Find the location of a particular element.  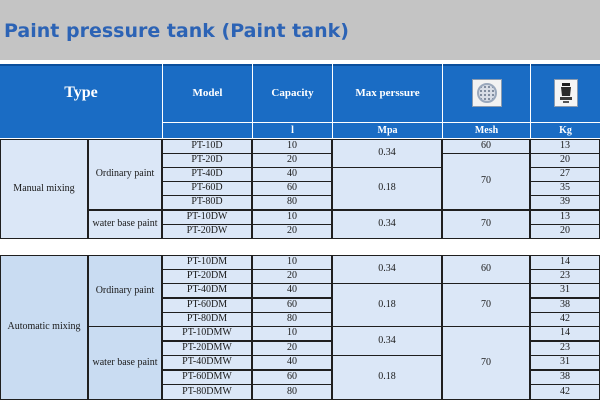

table-row-kg: 27 is located at coordinates (565, 174).